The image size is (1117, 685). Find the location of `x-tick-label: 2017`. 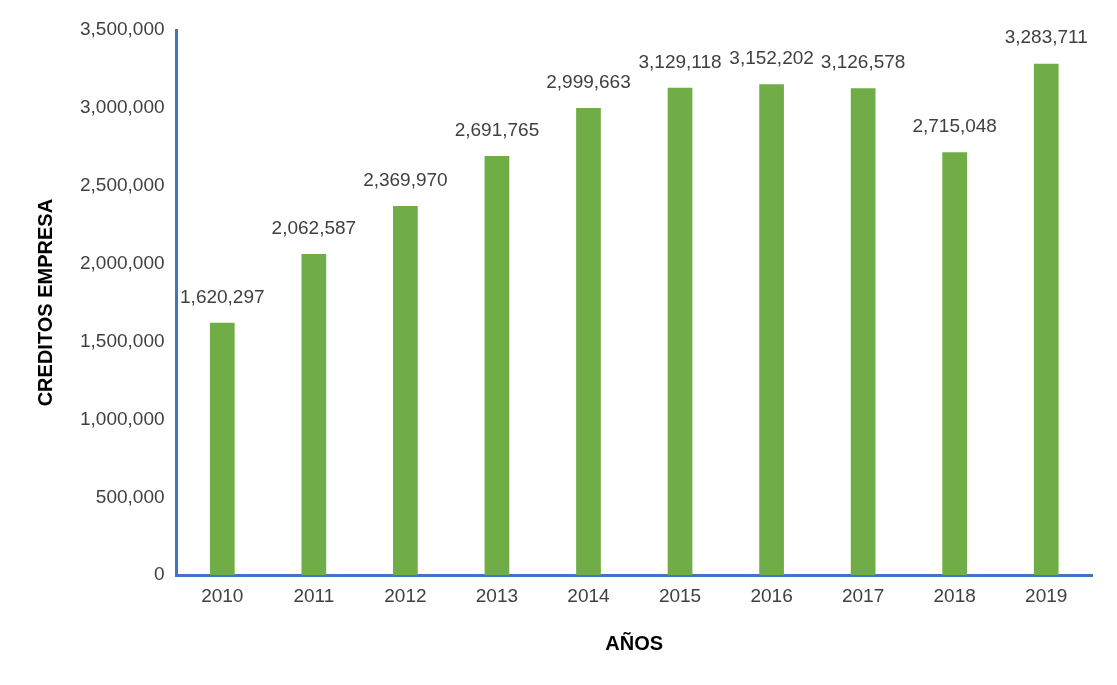

x-tick-label: 2017 is located at coordinates (863, 595).